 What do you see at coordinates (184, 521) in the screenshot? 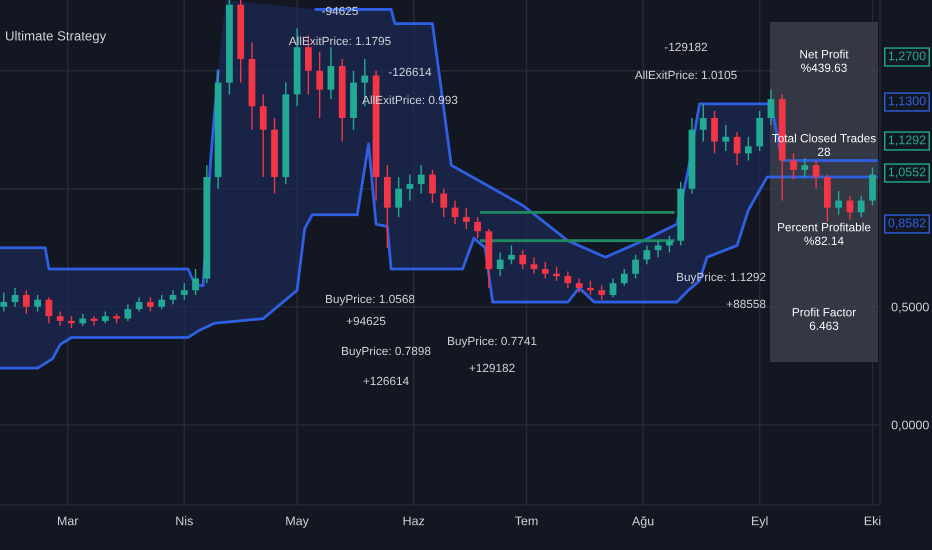
I see `x-tick-label: Nis` at bounding box center [184, 521].